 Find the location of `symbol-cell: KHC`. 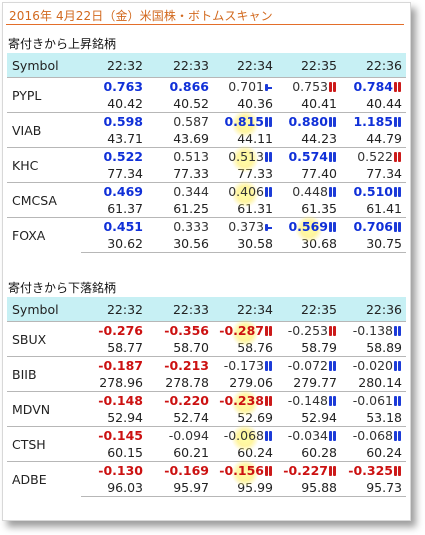

symbol-cell: KHC is located at coordinates (44, 165).